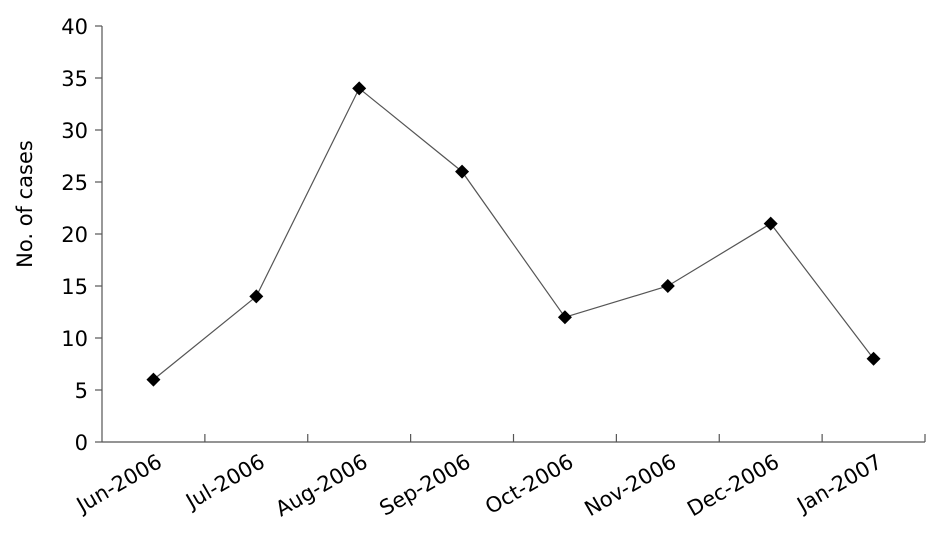 The height and width of the screenshot is (535, 941). What do you see at coordinates (630, 486) in the screenshot?
I see `x-tick-label: Nov-2006` at bounding box center [630, 486].